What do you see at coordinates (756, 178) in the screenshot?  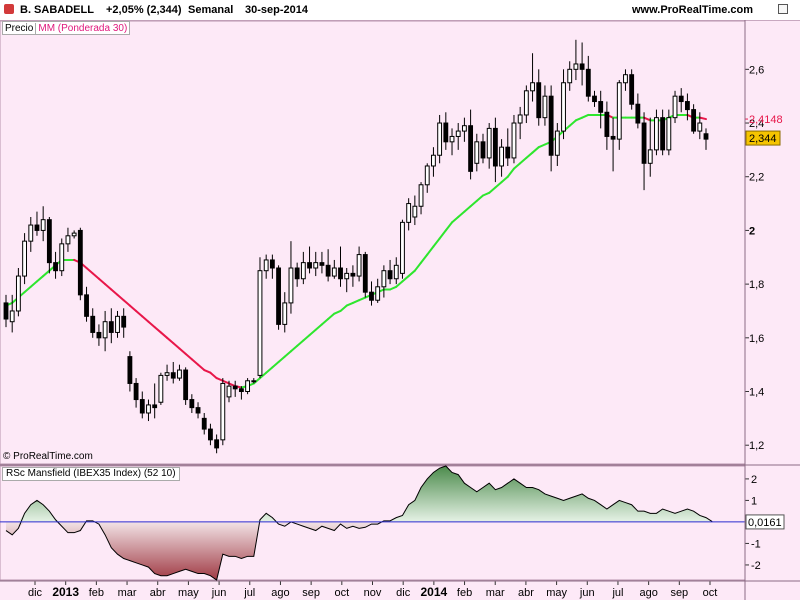 I see `price-y-tick-label: 2,2` at bounding box center [756, 178].